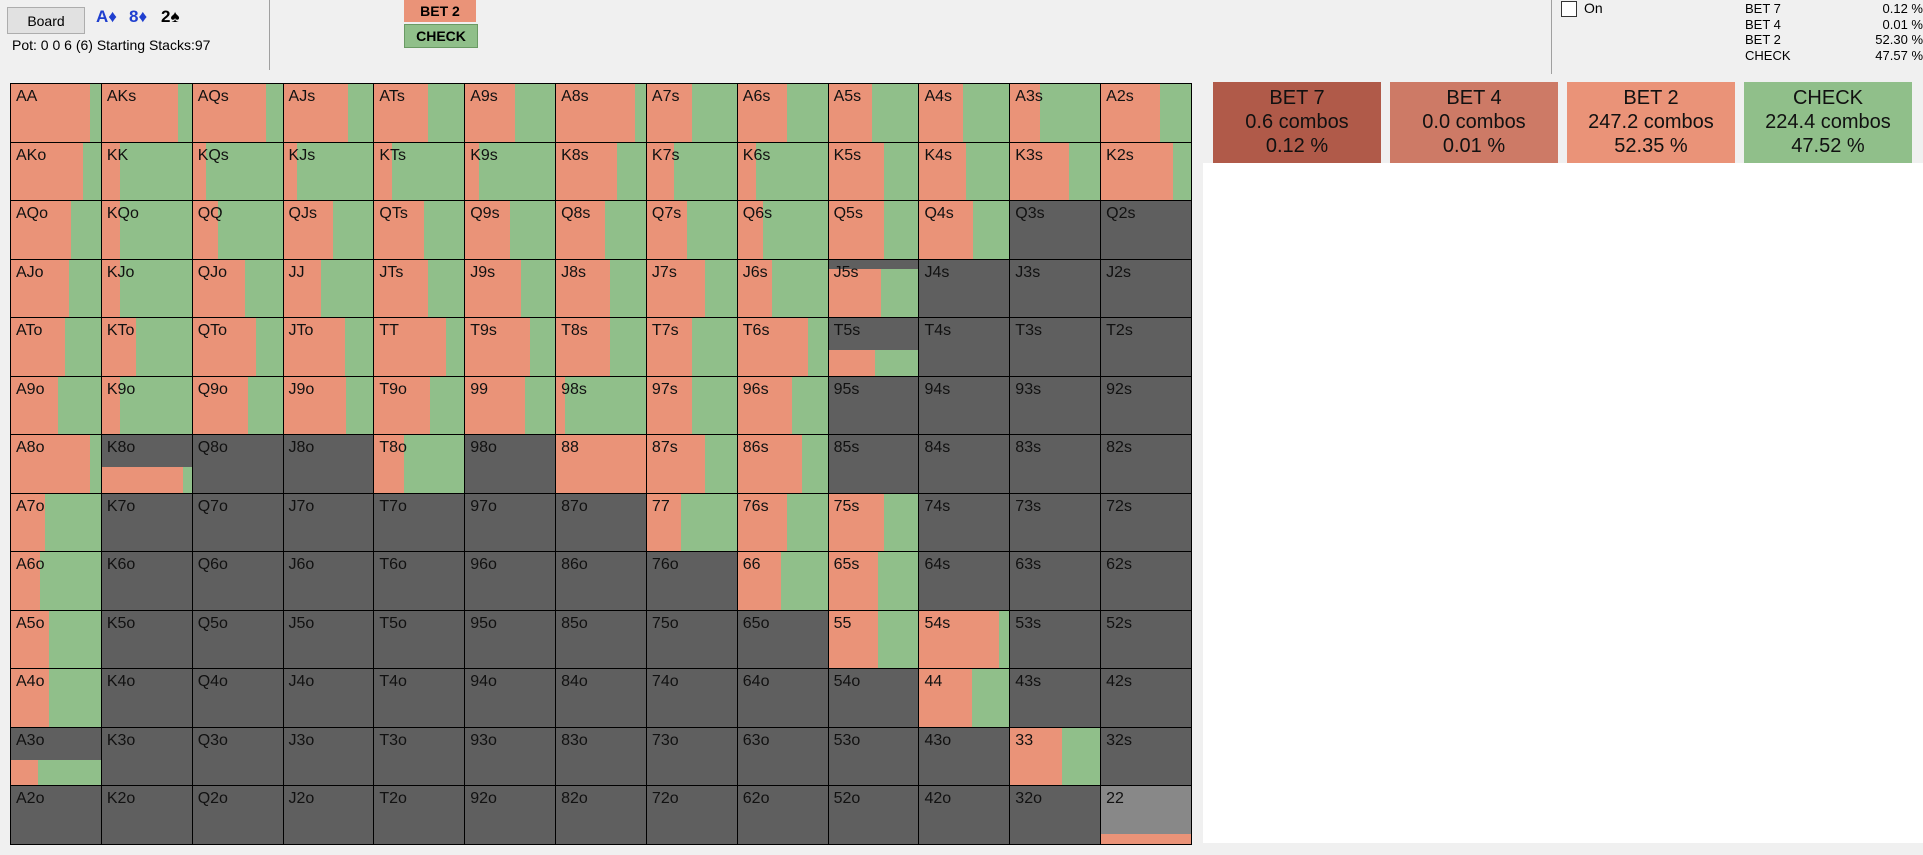 The image size is (1923, 855). Describe the element at coordinates (964, 464) in the screenshot. I see `hand-cell: 84s` at that location.